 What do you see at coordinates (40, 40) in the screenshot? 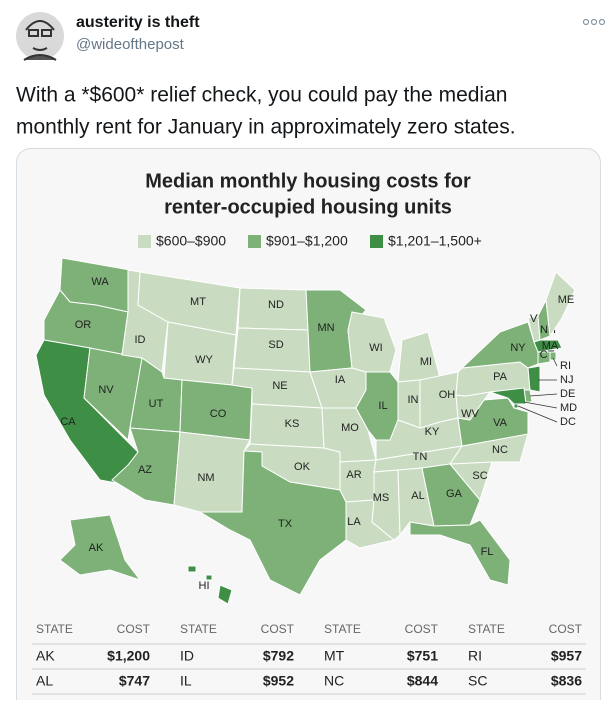
I see `avatar-face` at bounding box center [40, 40].